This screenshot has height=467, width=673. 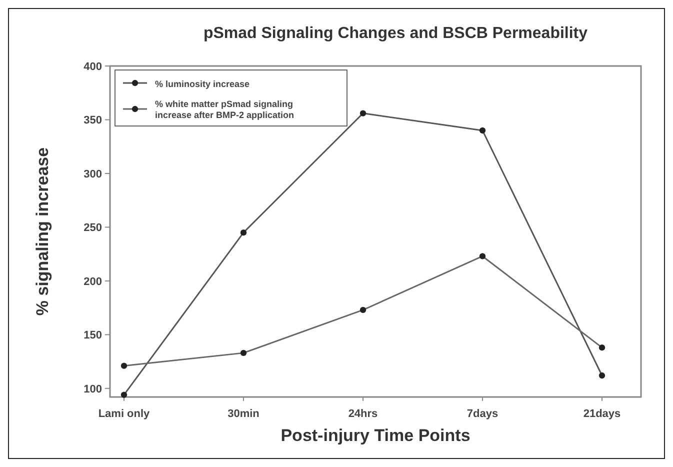 What do you see at coordinates (93, 120) in the screenshot?
I see `y-tick-label: 350` at bounding box center [93, 120].